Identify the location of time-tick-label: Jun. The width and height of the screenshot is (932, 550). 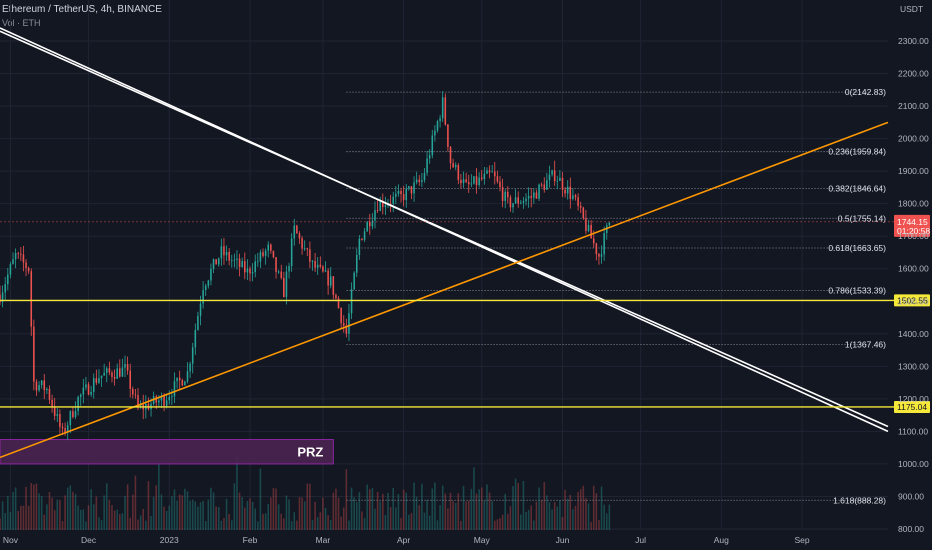
(563, 540).